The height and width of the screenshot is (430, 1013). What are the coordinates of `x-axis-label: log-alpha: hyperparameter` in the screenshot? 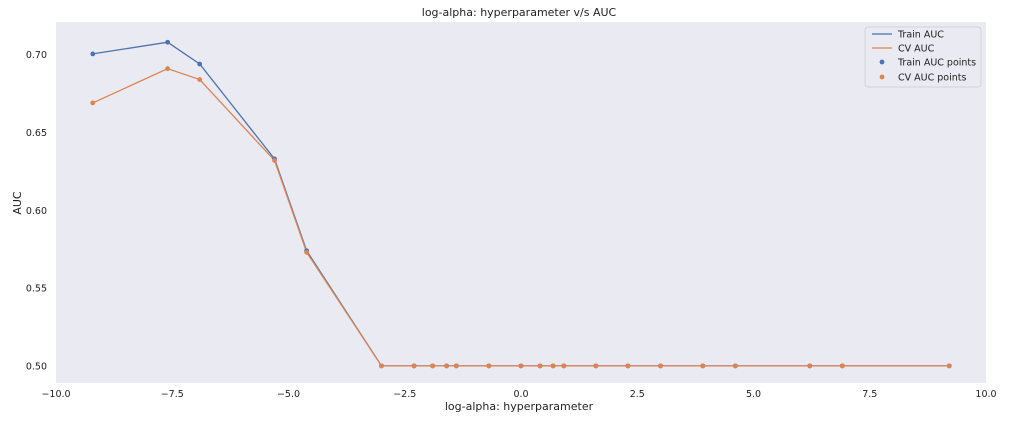 It's located at (519, 406).